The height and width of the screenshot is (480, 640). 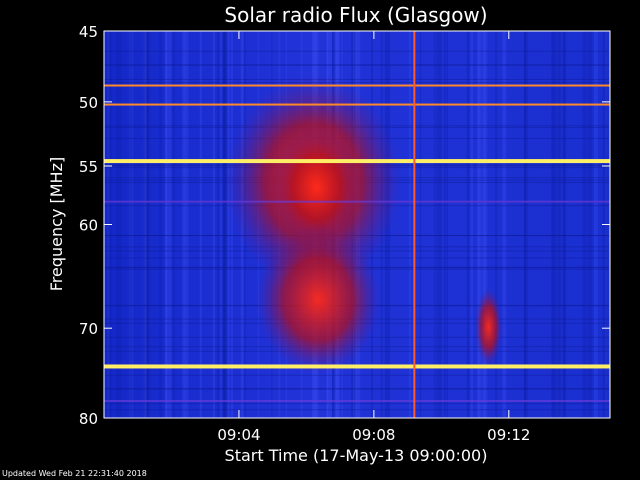 What do you see at coordinates (88, 167) in the screenshot?
I see `y-tick-label: 55` at bounding box center [88, 167].